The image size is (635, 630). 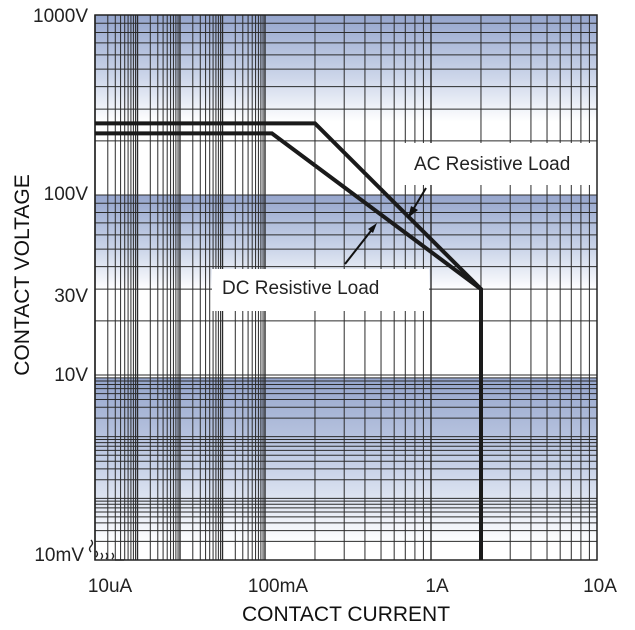 What do you see at coordinates (22, 274) in the screenshot?
I see `y-axis-title: CONTACT VOLTAGE` at bounding box center [22, 274].